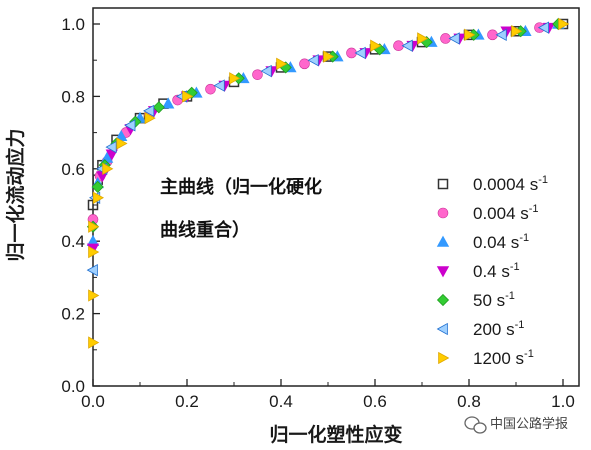 This screenshot has width=591, height=450. I want to click on x-axis-title: 归一化塑性应变, so click(335, 434).